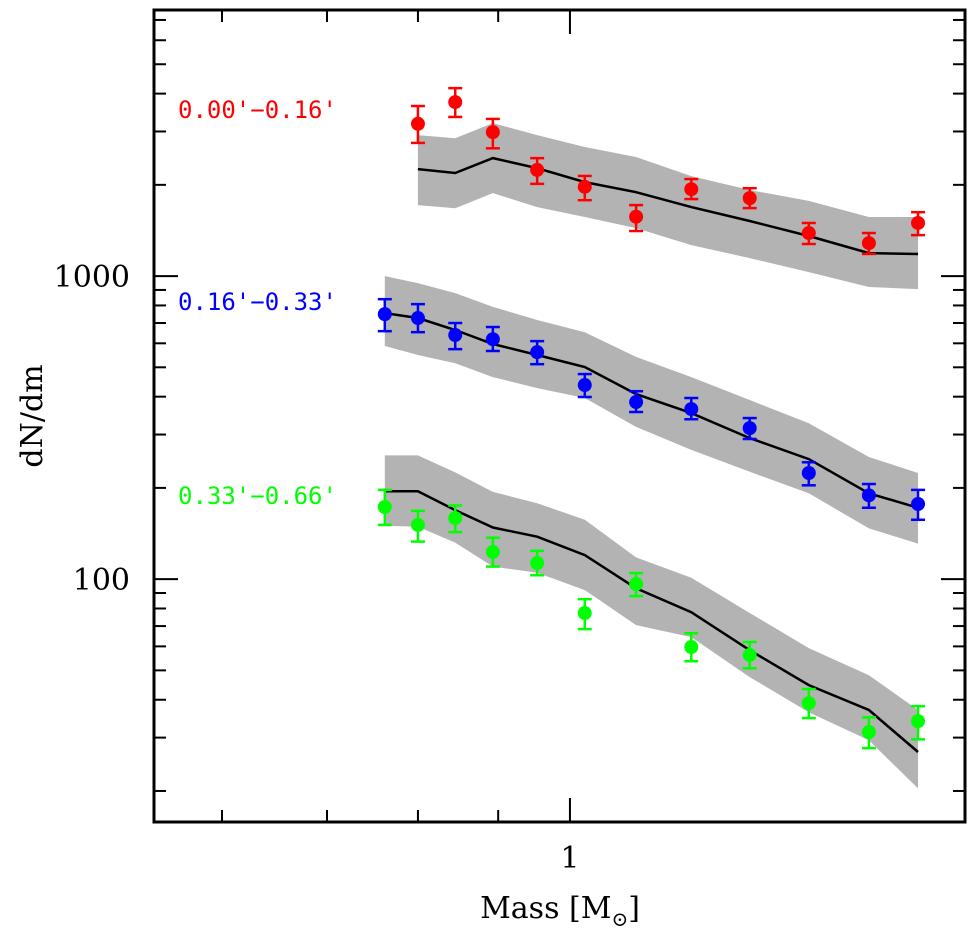  What do you see at coordinates (101, 580) in the screenshot?
I see `y-tick-label: 100` at bounding box center [101, 580].